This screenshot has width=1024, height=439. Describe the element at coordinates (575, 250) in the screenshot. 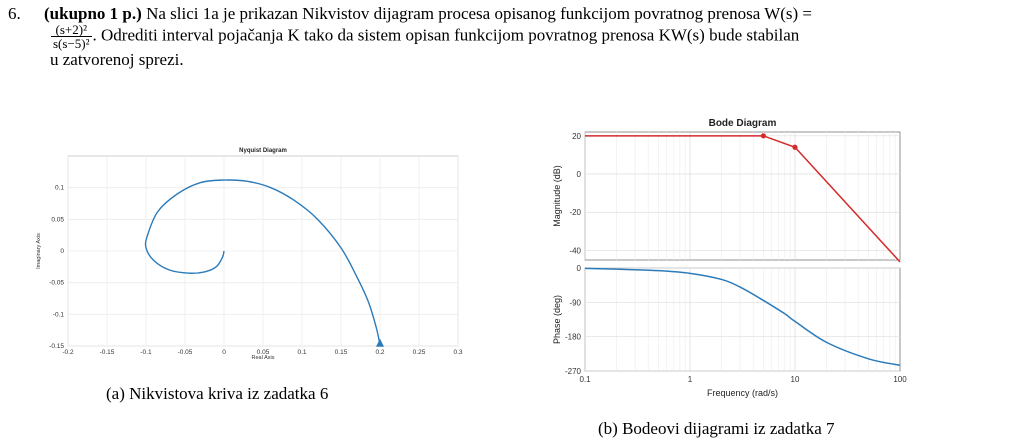

I see `bode-y-tick-label: -40` at that location.